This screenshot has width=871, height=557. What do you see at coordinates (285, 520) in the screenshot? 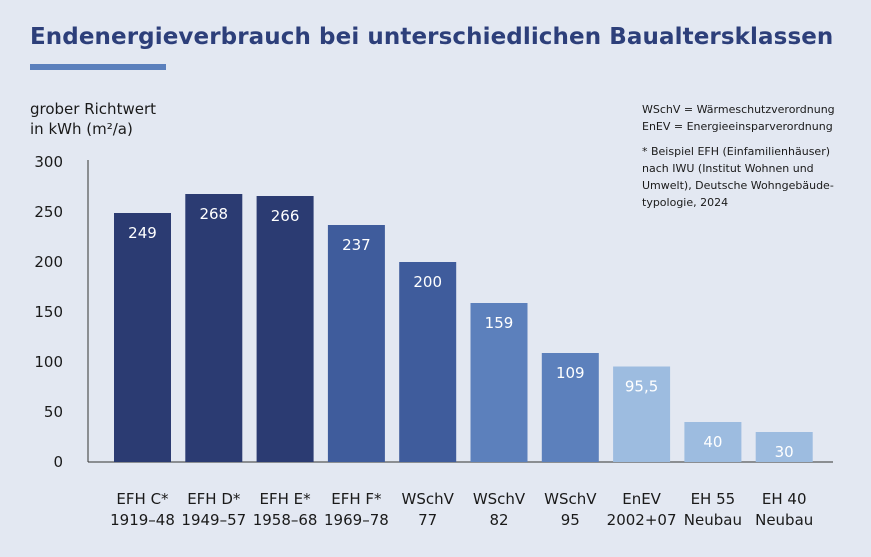
I see `x-tick-label: 1958–68` at bounding box center [285, 520].